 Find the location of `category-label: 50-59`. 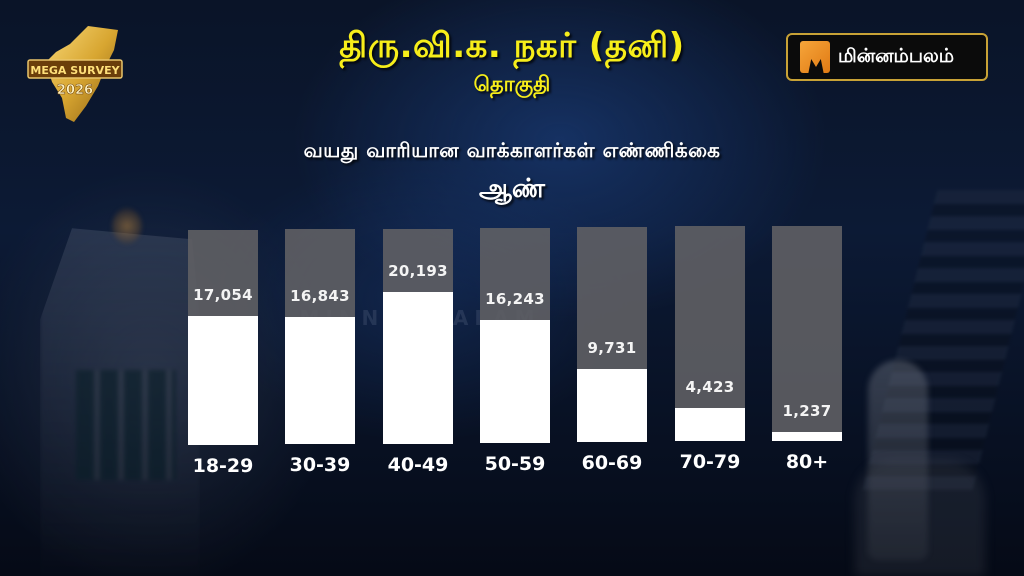

category-label: 50-59 is located at coordinates (515, 464).